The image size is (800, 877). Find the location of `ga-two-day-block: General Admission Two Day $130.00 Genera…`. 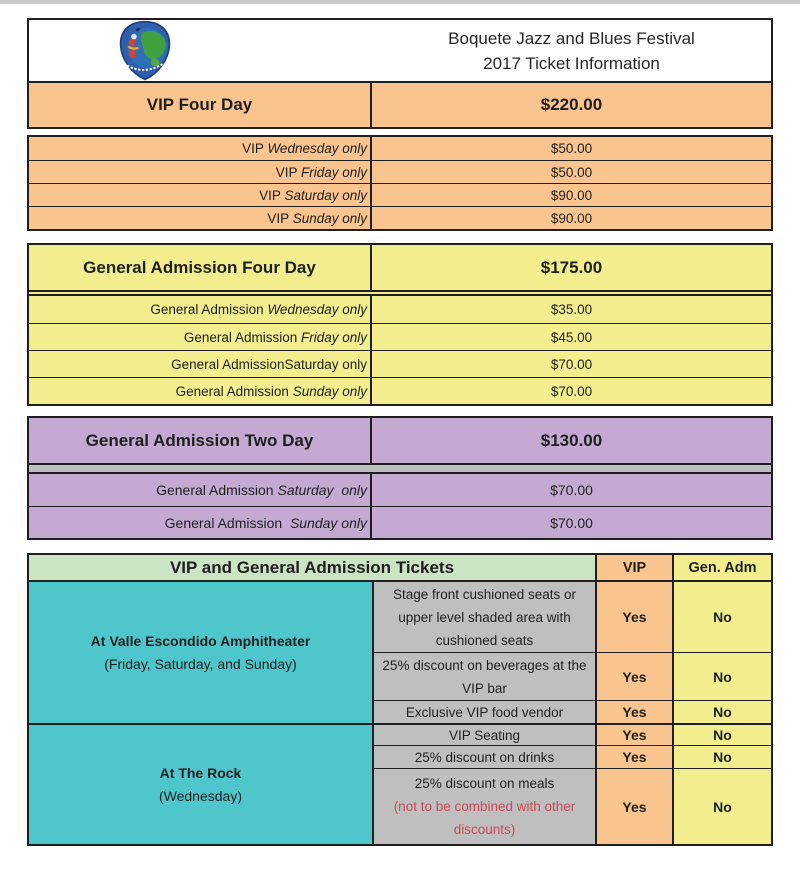

ga-two-day-block: General Admission Two Day $130.00 Genera… is located at coordinates (400, 478).